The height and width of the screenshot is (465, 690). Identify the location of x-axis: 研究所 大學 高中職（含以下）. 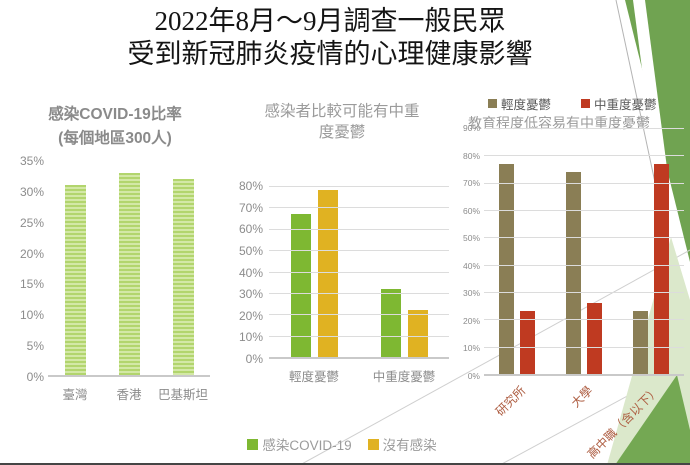
(584, 422).